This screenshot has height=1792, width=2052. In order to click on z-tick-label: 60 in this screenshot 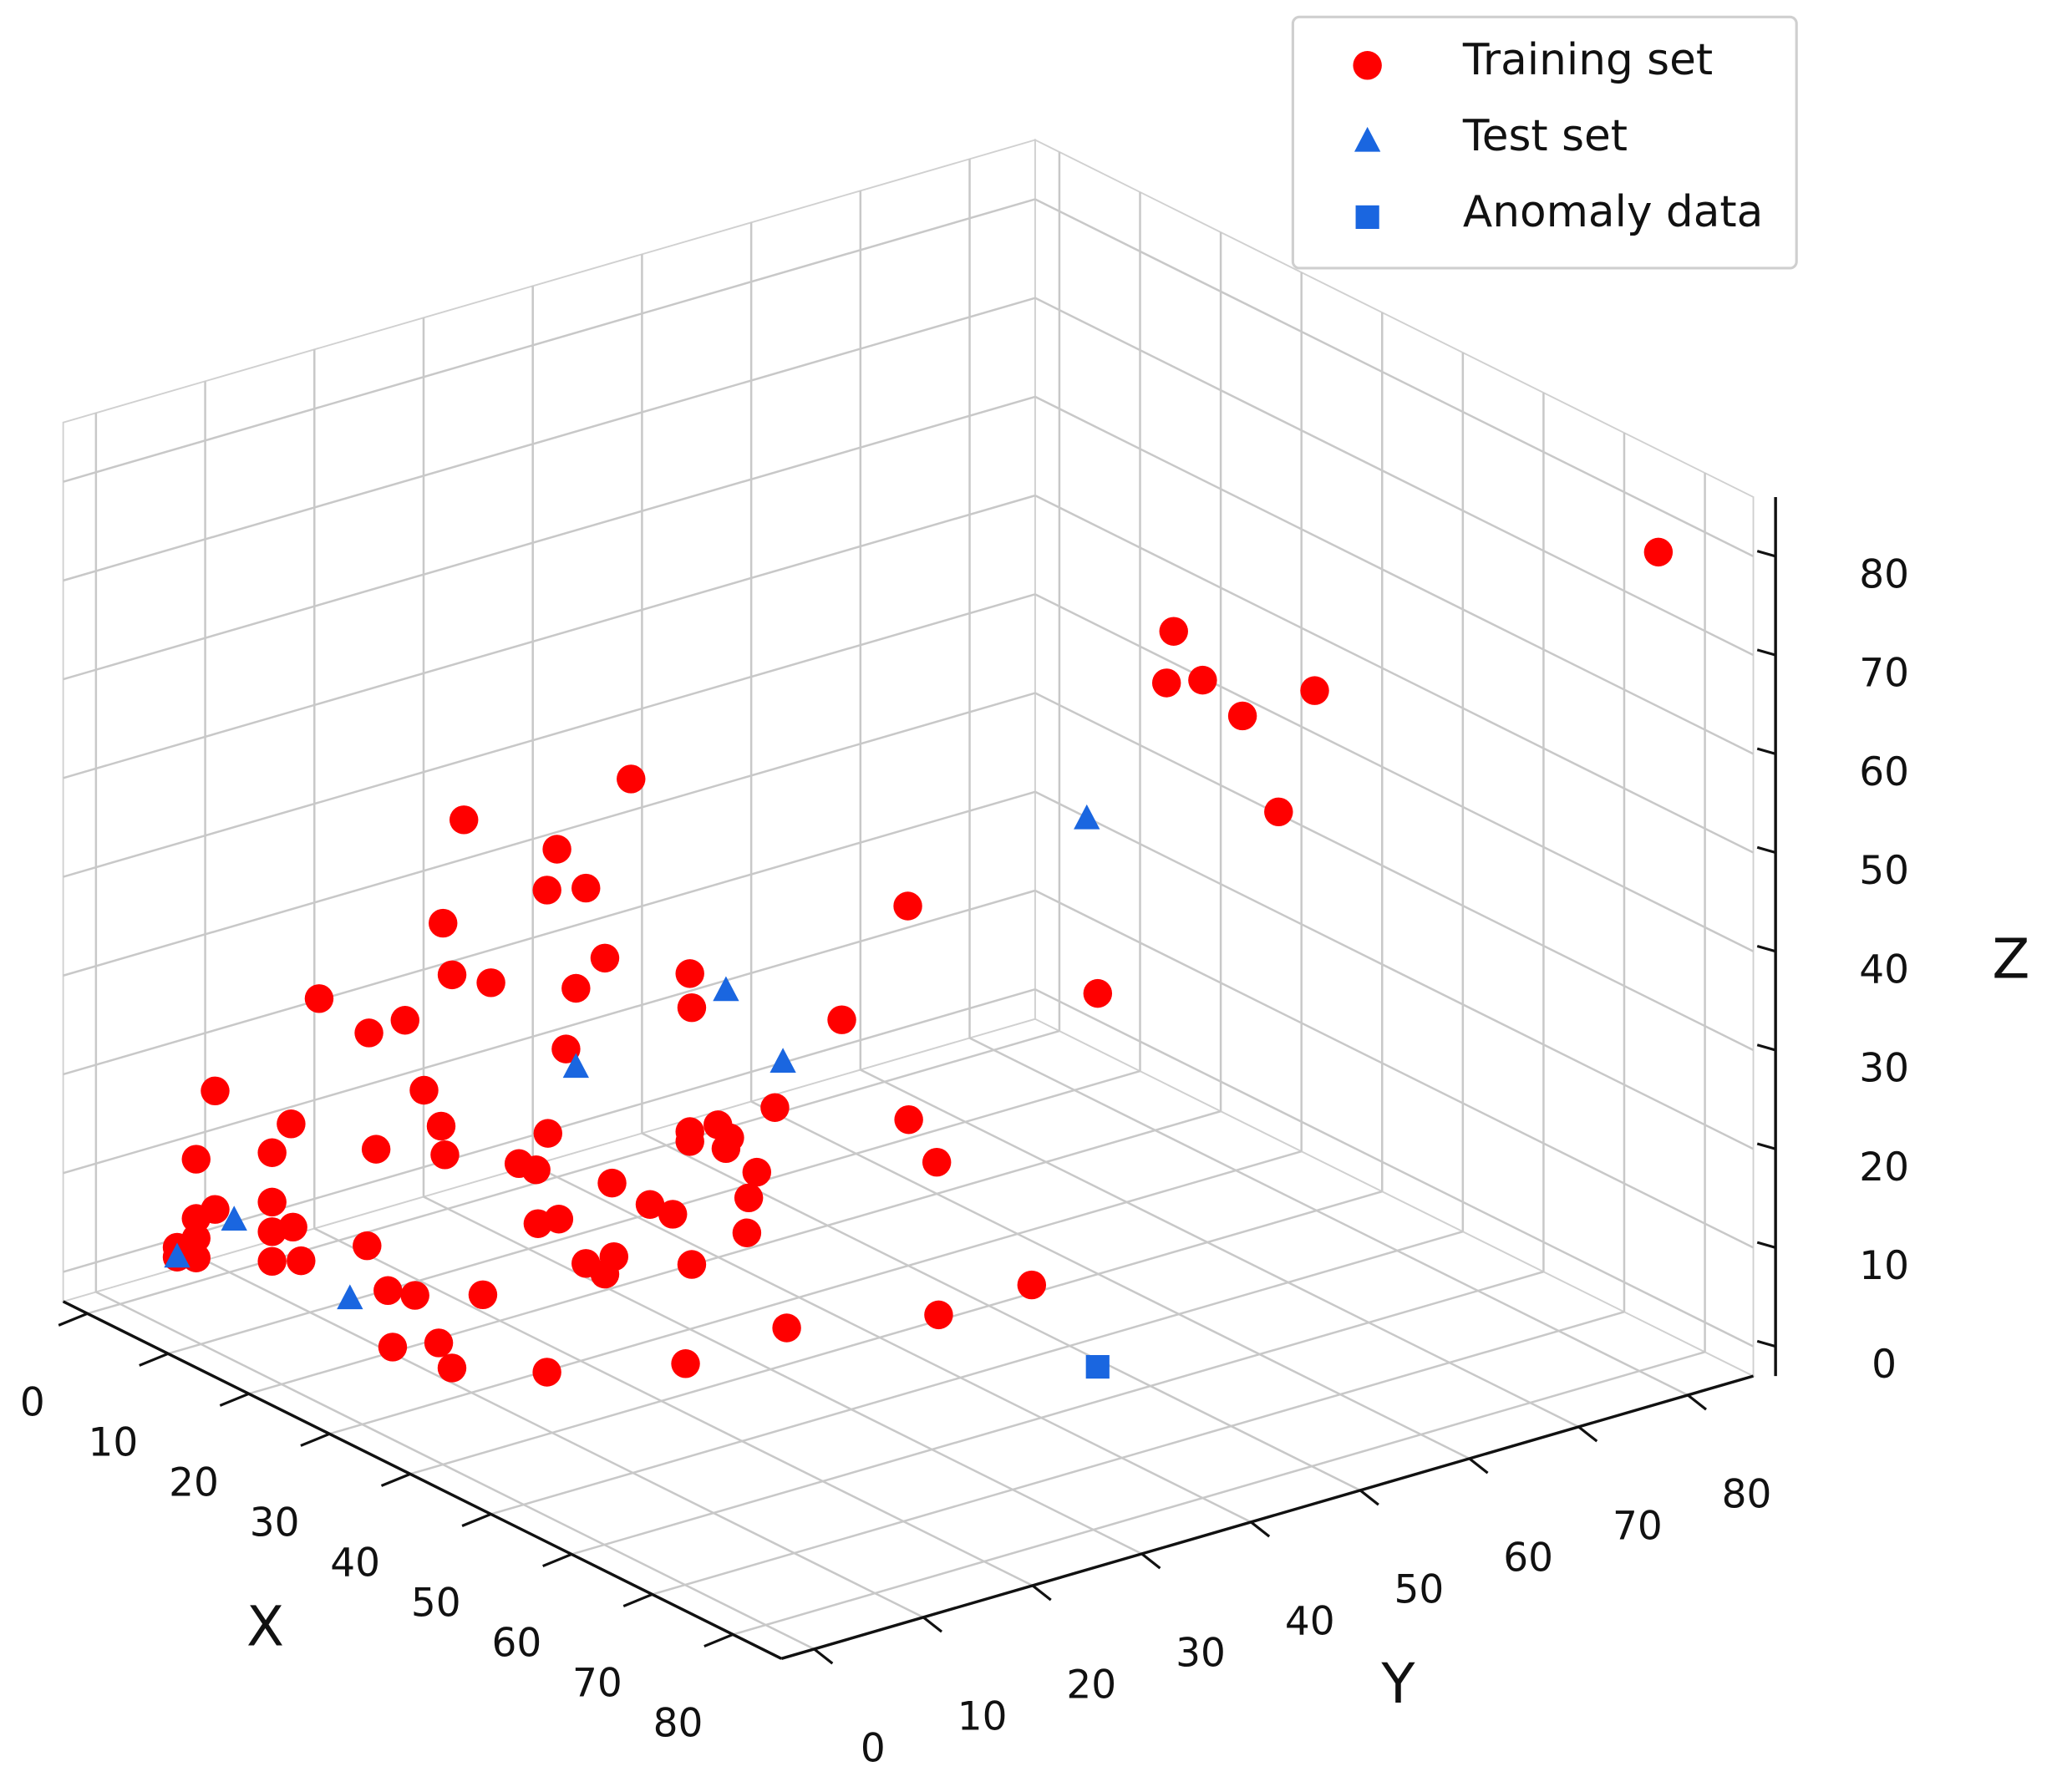, I will do `click(1884, 772)`.